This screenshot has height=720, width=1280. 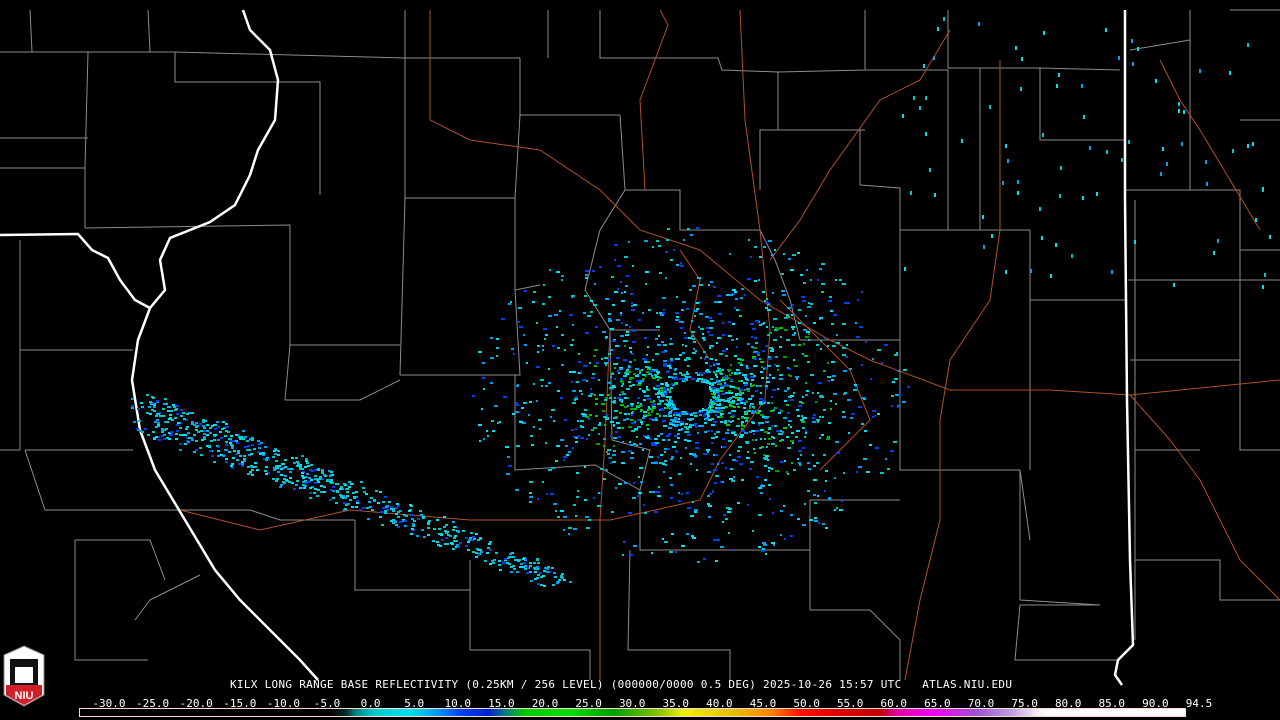 I want to click on colorbar-label: 35.0, so click(x=676, y=703).